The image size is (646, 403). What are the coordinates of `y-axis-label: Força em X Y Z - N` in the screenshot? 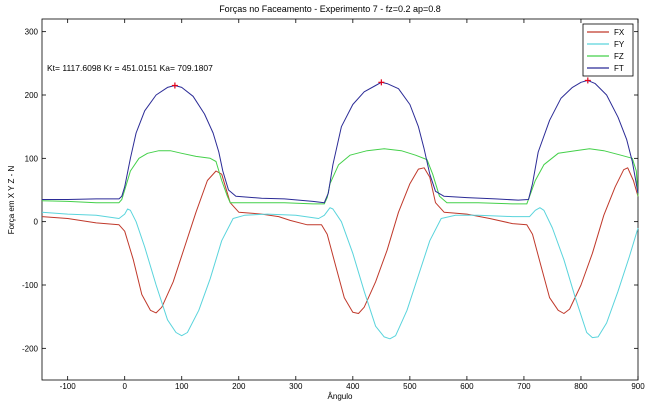 It's located at (11, 199).